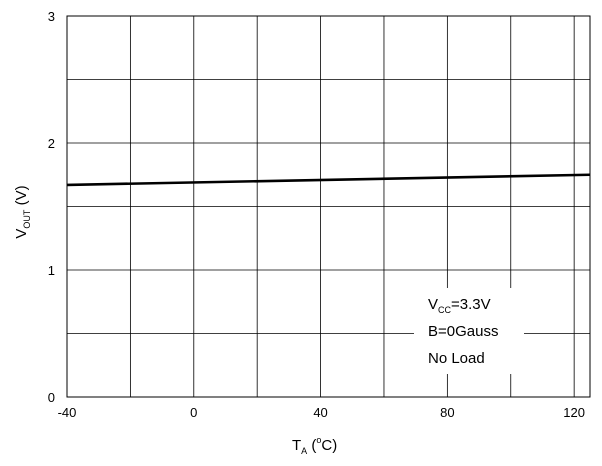  I want to click on y-tick-label: 3, so click(51, 16).